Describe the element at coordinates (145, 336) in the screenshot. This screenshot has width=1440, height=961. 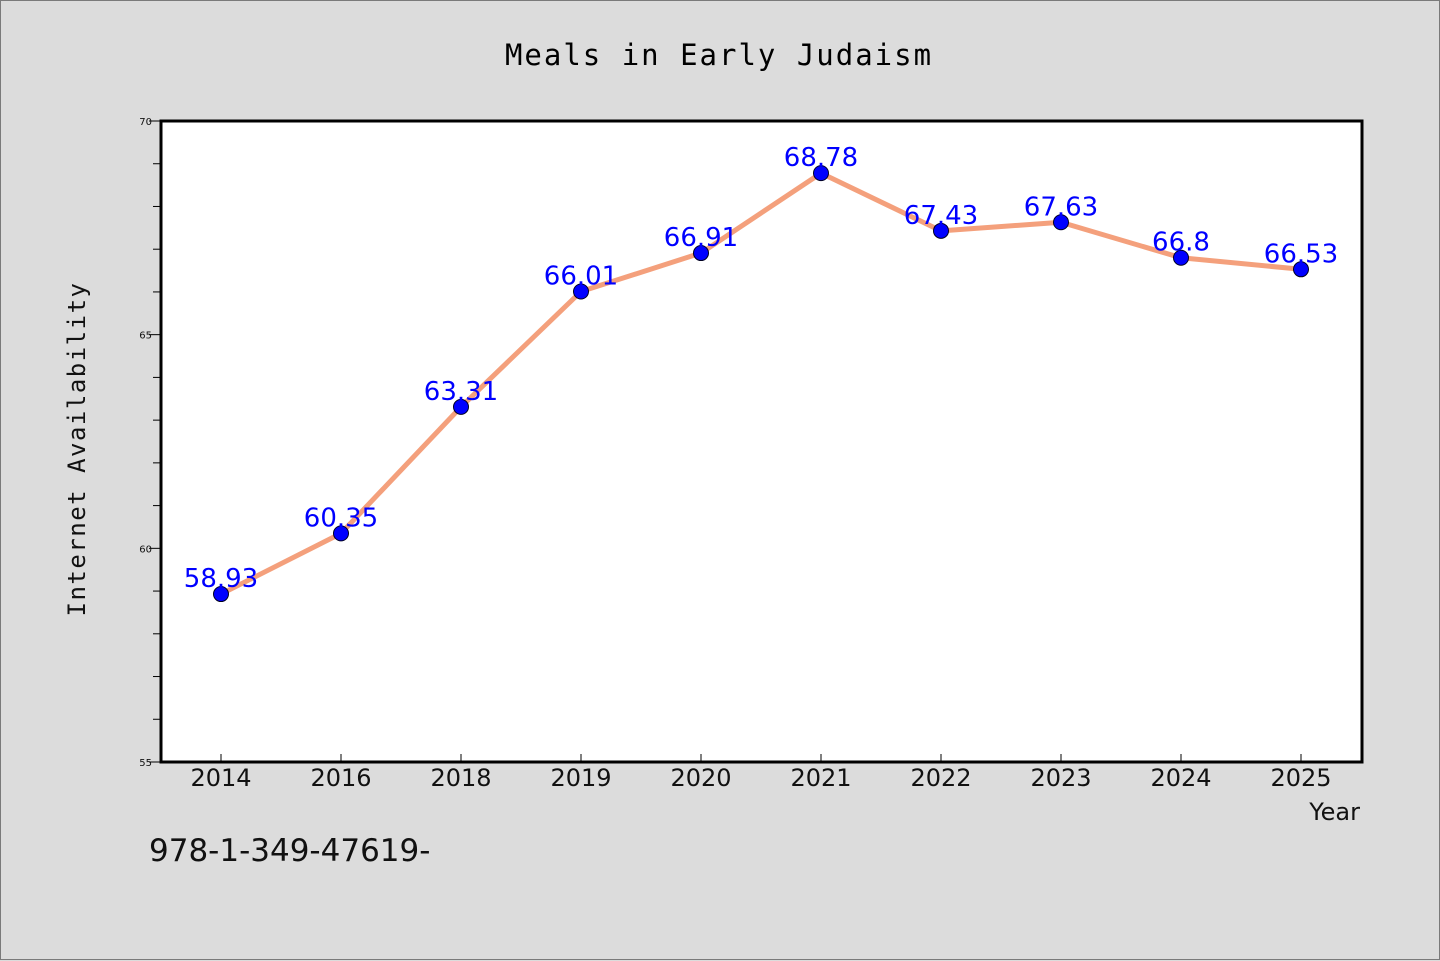
I see `y-tick-label: 65` at that location.